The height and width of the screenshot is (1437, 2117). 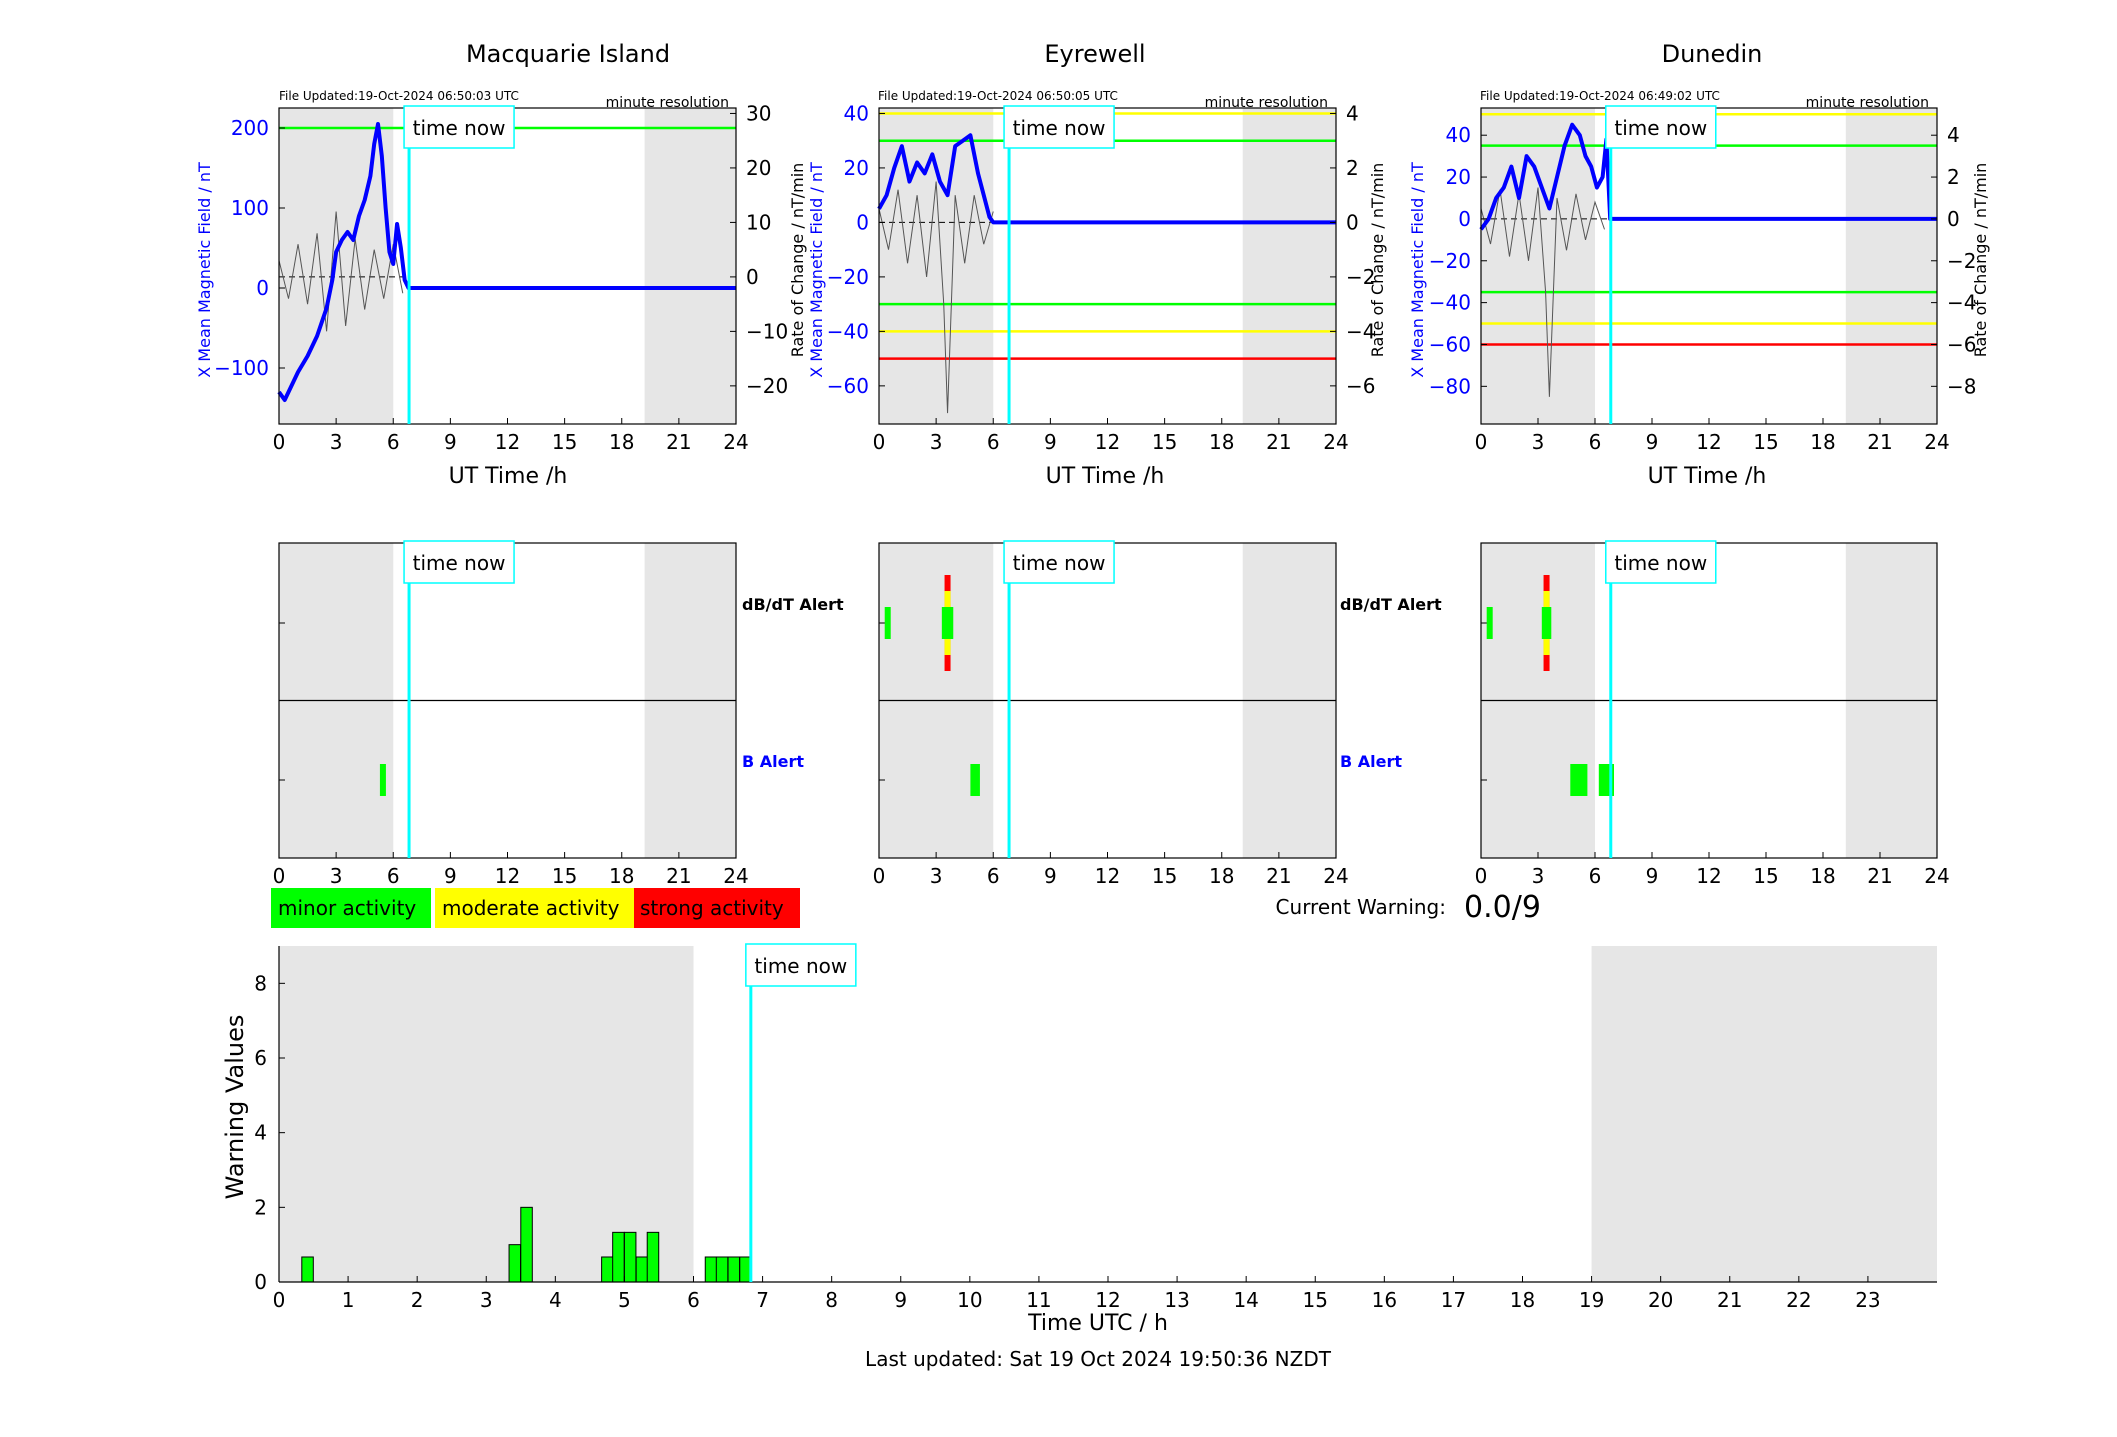 What do you see at coordinates (758, 113) in the screenshot?
I see `y-right-tick-label: 30` at bounding box center [758, 113].